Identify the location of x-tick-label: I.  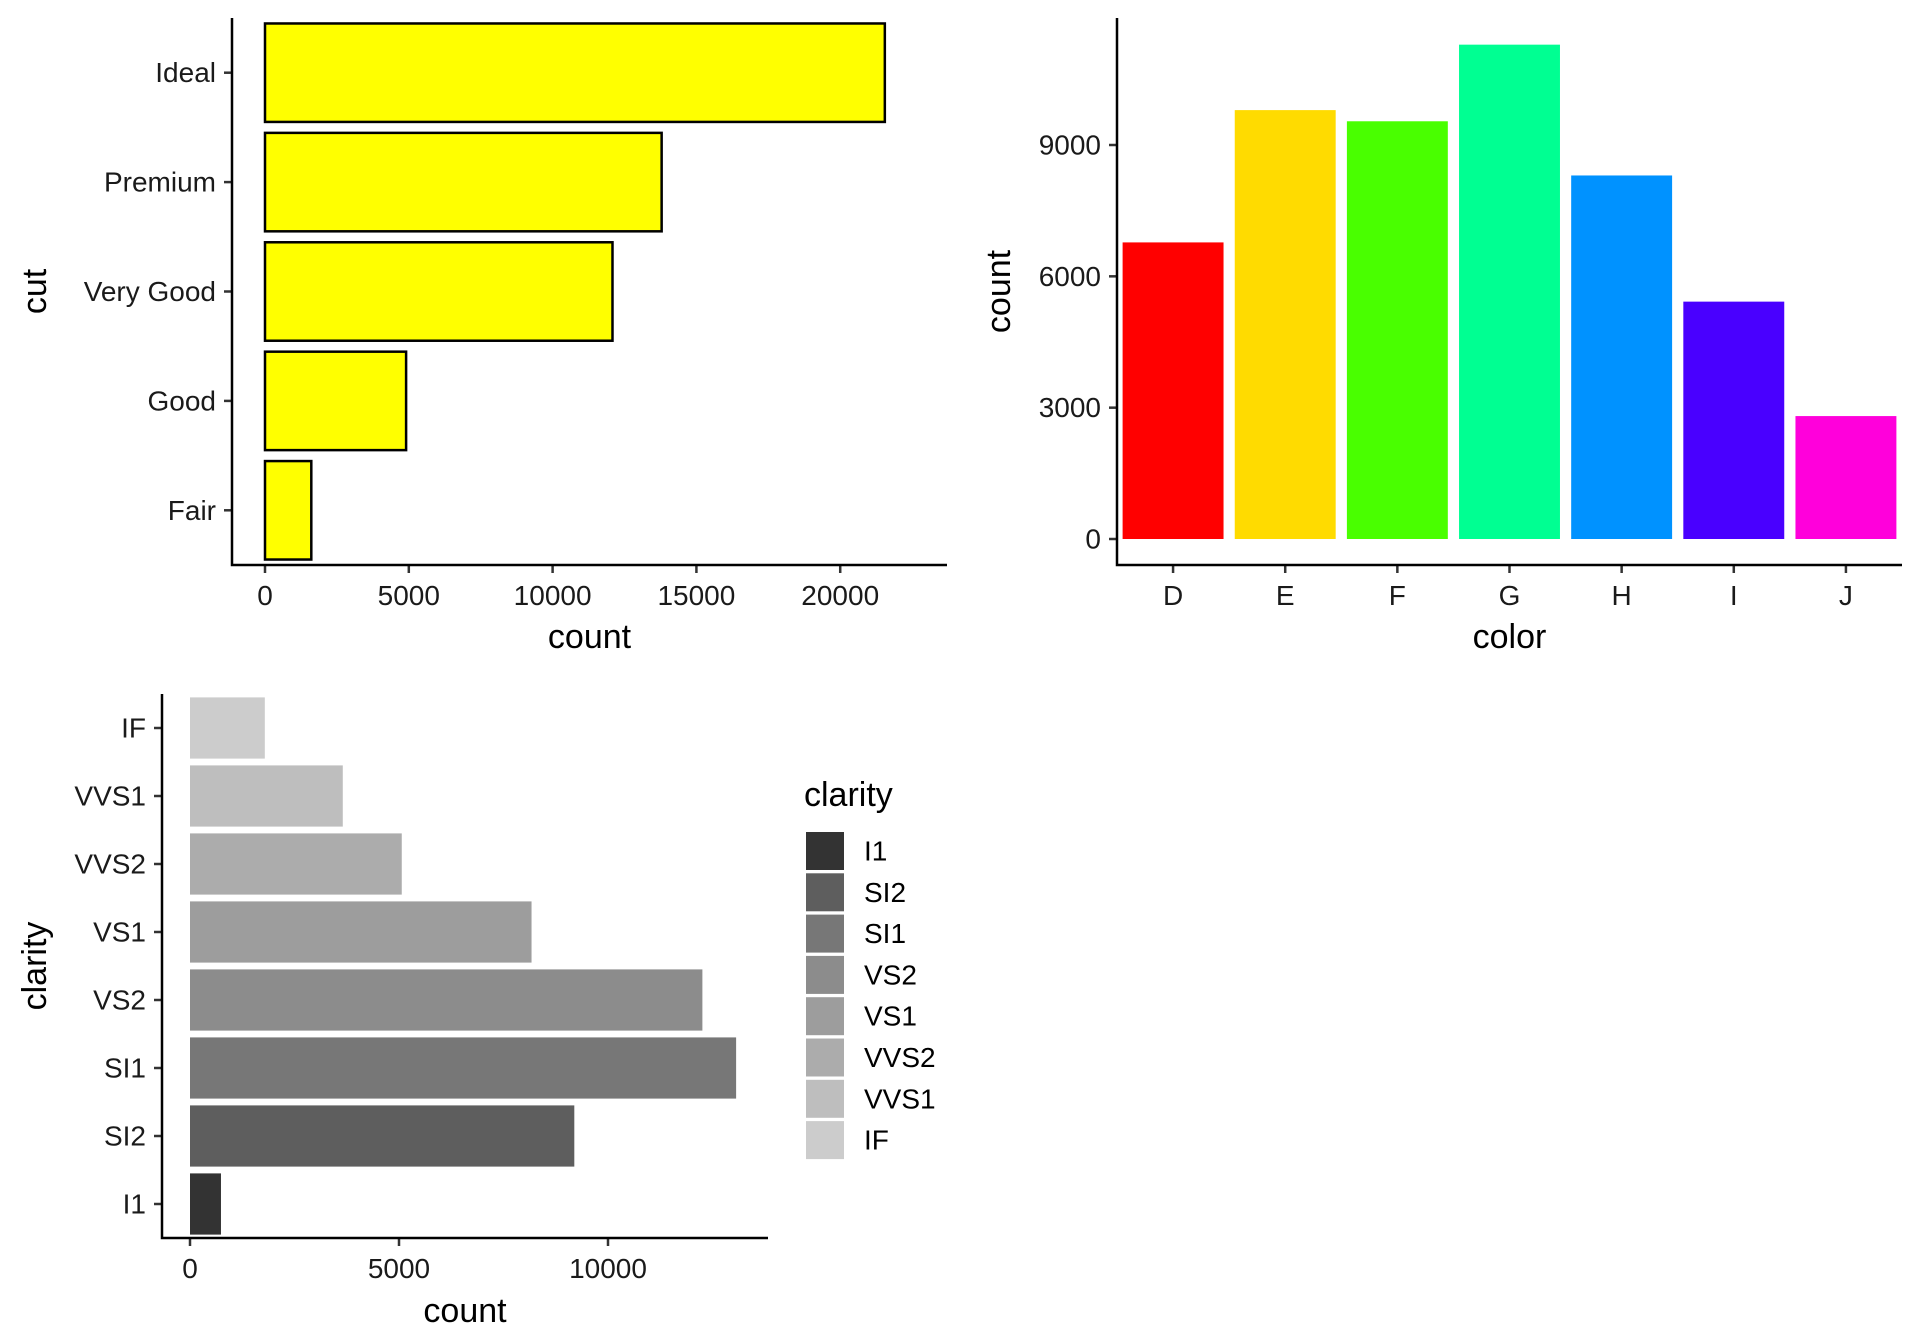
(1734, 595).